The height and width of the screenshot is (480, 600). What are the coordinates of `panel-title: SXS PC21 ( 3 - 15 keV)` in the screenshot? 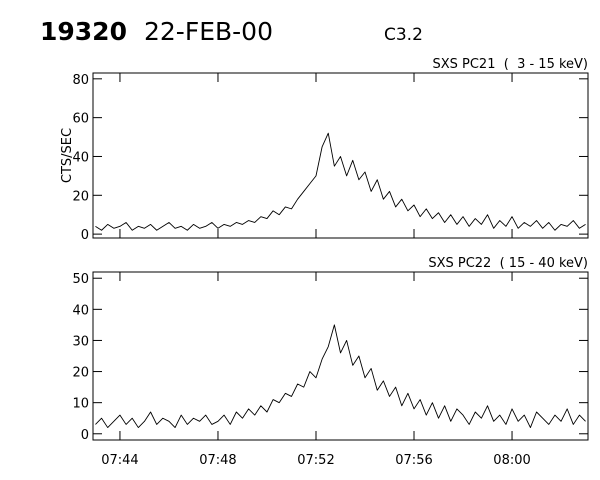 It's located at (510, 64).